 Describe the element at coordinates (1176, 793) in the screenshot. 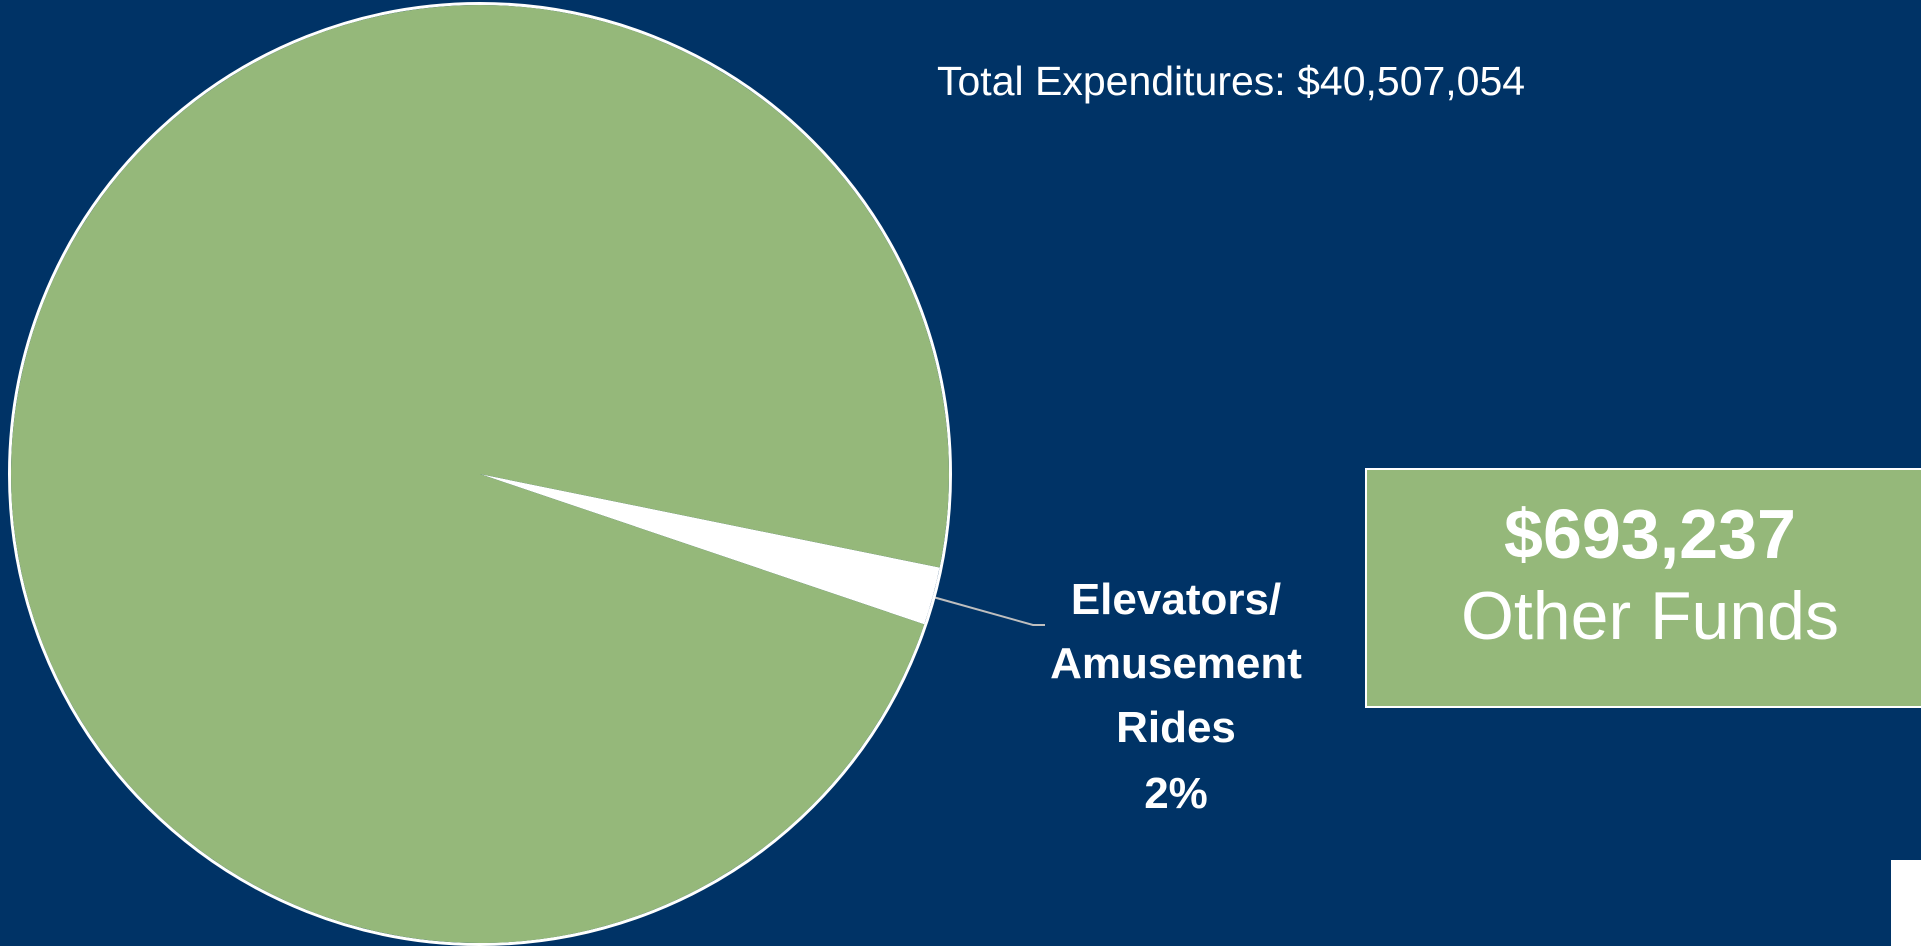

I see `slice-value-label: 2%` at that location.